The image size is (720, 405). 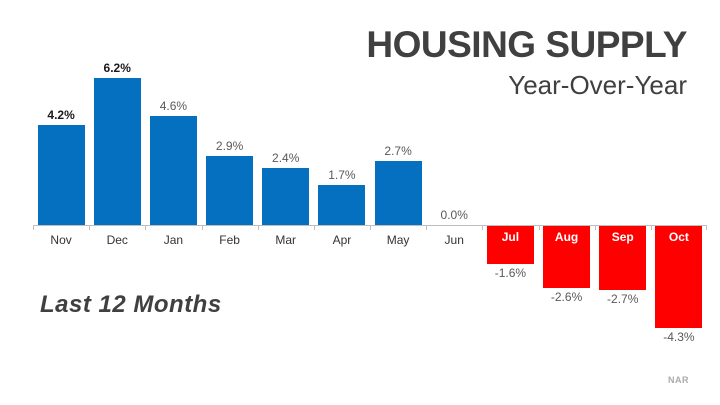 I want to click on chart-column-oct: -4.3% Oct, so click(x=679, y=202).